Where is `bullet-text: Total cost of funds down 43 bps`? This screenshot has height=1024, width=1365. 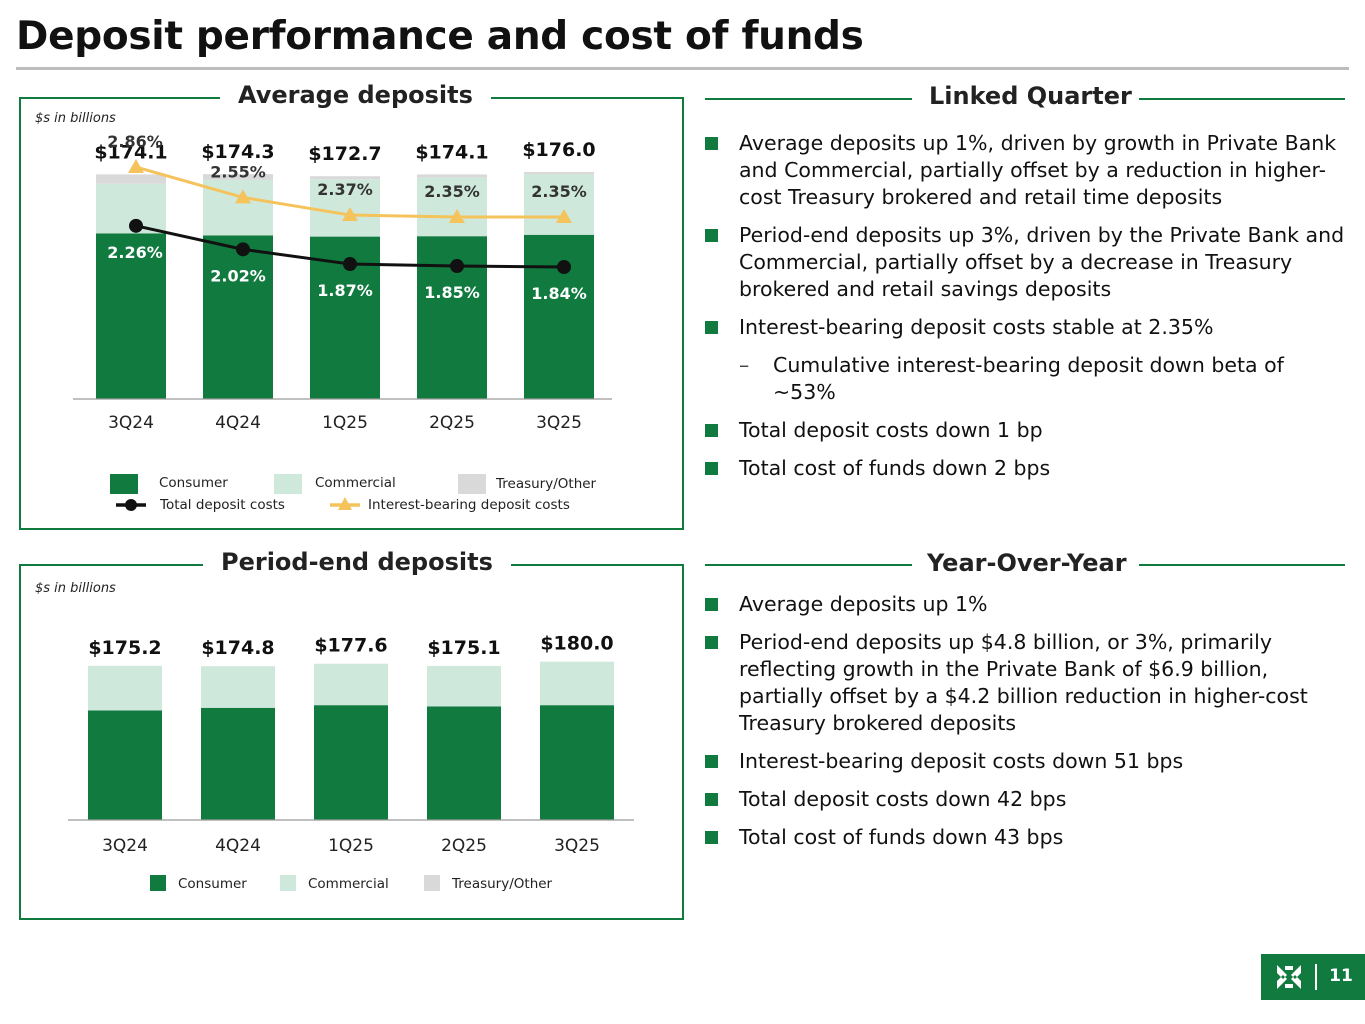
bullet-text: Total cost of funds down 43 bps is located at coordinates (901, 837).